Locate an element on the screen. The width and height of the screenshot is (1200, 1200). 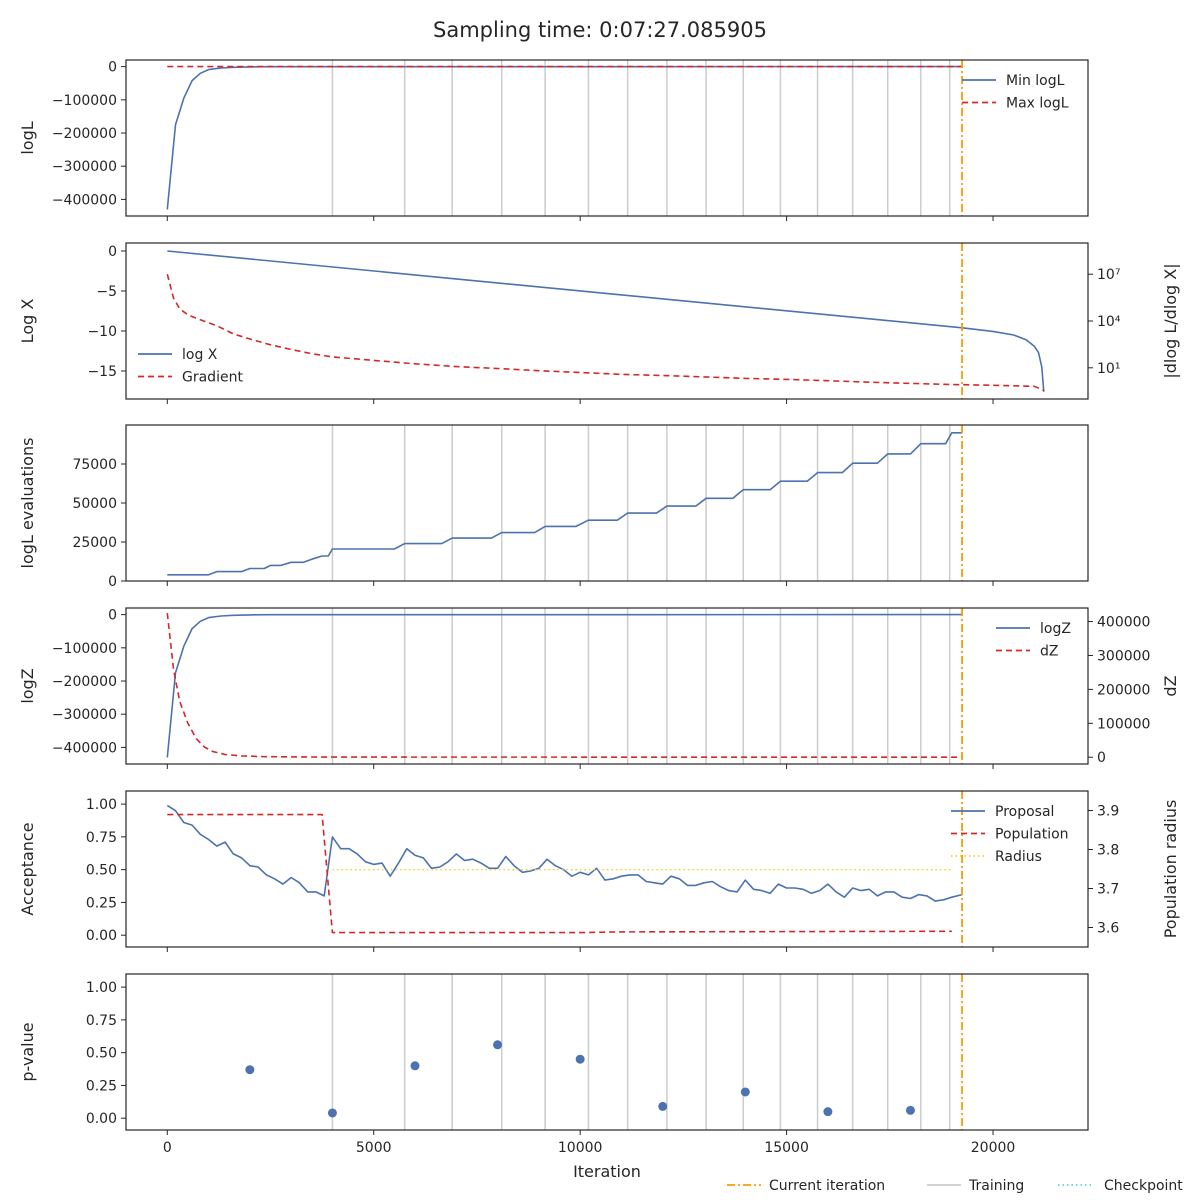
right-y-tick-label: 100000 is located at coordinates (1123, 724).